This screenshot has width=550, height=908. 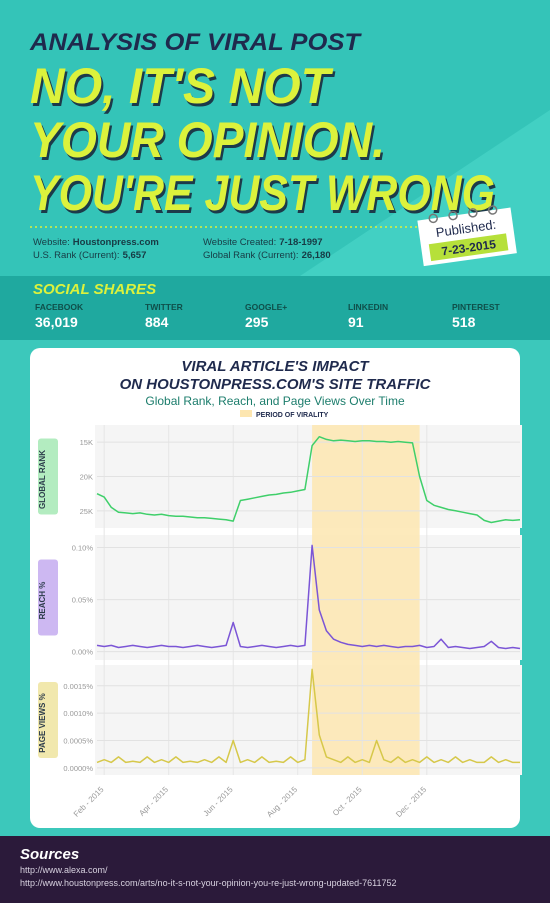 What do you see at coordinates (246, 413) in the screenshot?
I see `legend-swatch` at bounding box center [246, 413].